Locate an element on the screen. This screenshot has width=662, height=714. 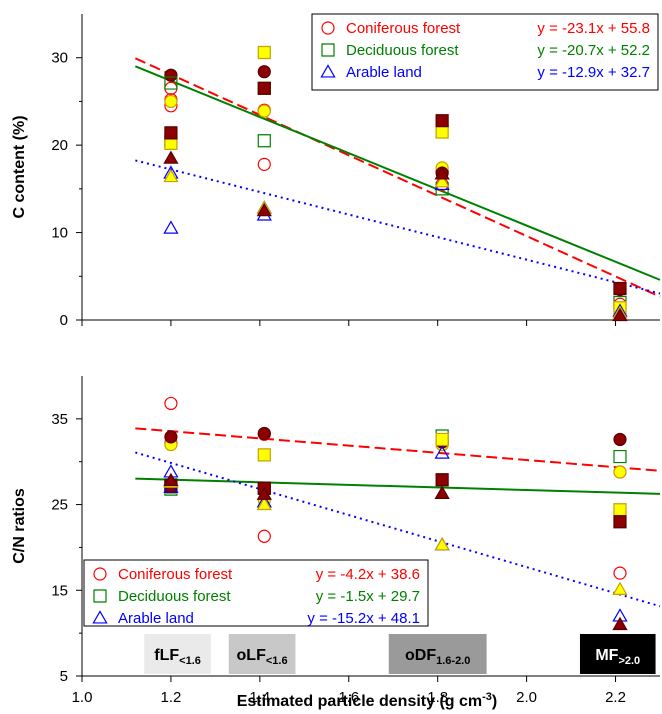
y-tick-label: 5 is located at coordinates (64, 676).